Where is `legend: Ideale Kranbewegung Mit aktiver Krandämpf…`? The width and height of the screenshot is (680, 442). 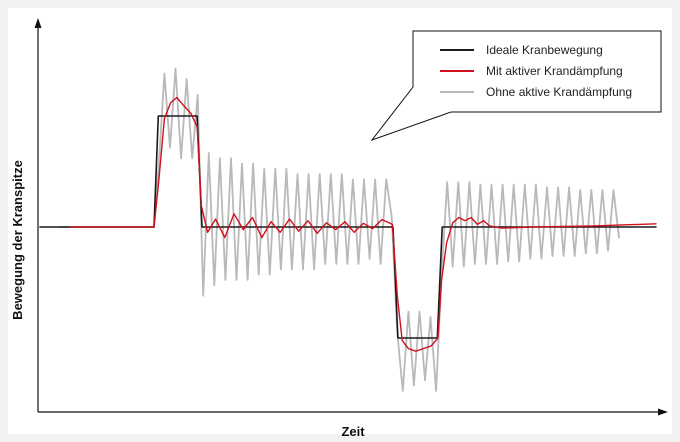
legend: Ideale Kranbewegung Mit aktiver Krandämpf… is located at coordinates (516, 86).